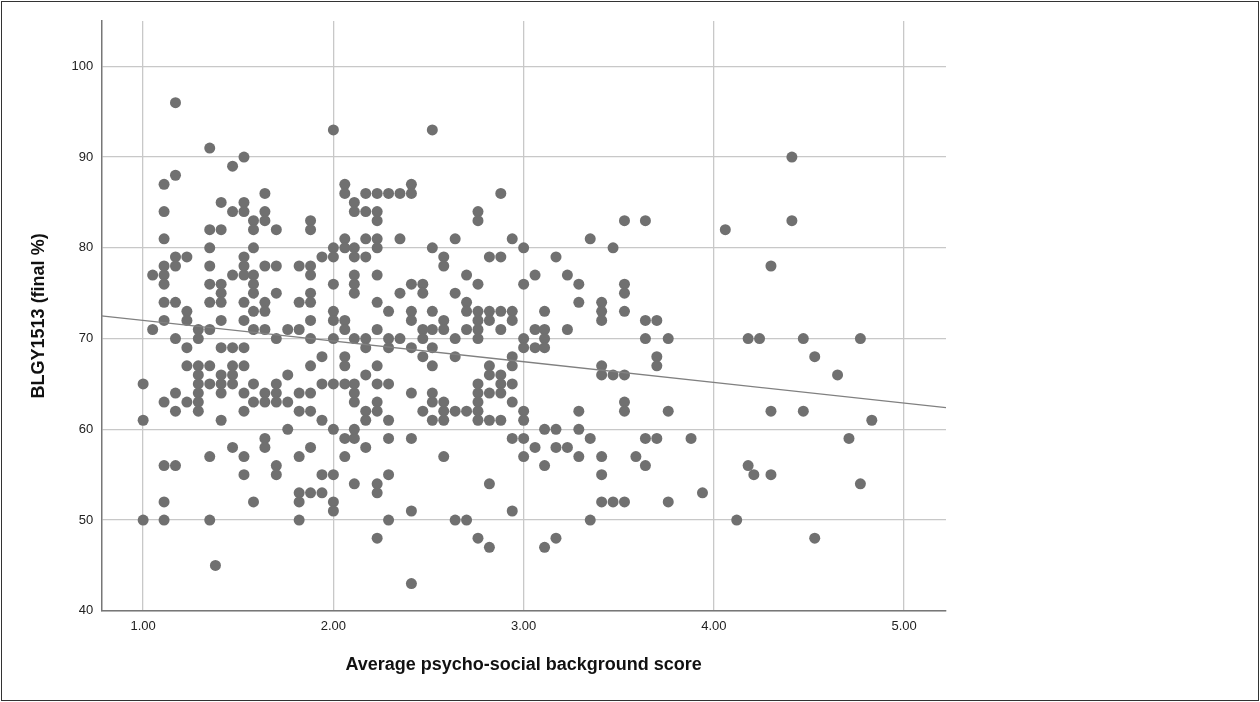 Image resolution: width=1260 pixels, height=702 pixels. What do you see at coordinates (82, 65) in the screenshot?
I see `y-tick-label: 100` at bounding box center [82, 65].